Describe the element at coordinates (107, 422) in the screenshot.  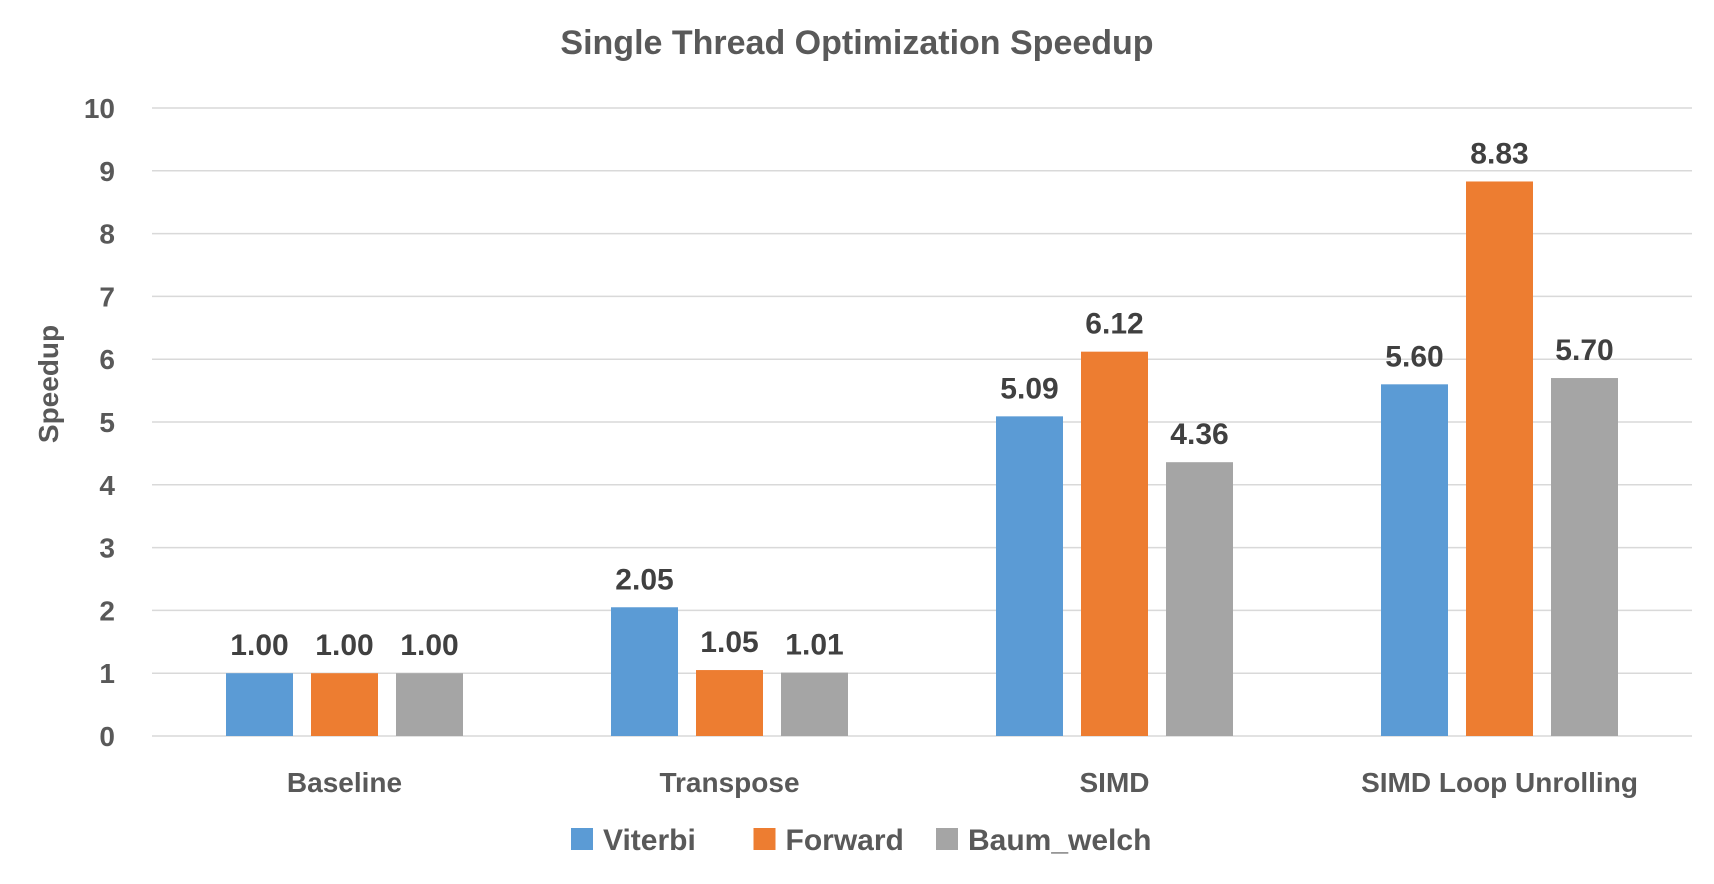
I see `y-tick-label: 5` at that location.